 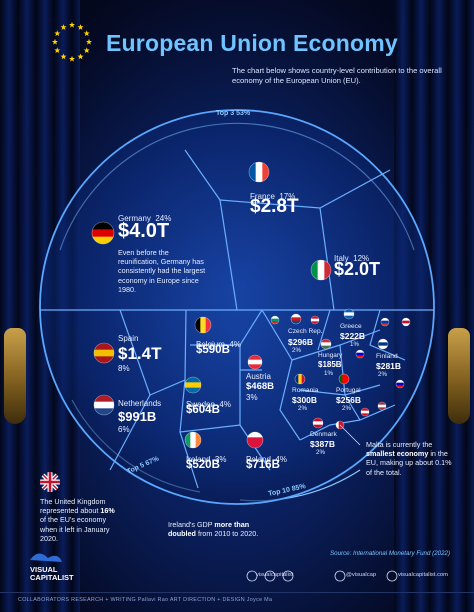 What do you see at coordinates (44, 569) in the screenshot?
I see `brand-line-1: VISUAL` at bounding box center [44, 569].